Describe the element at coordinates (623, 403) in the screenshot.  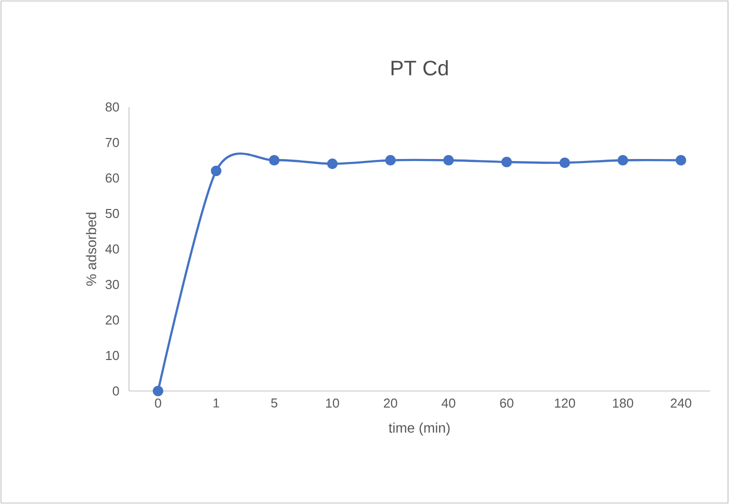
I see `x-tick-label: 180` at that location.